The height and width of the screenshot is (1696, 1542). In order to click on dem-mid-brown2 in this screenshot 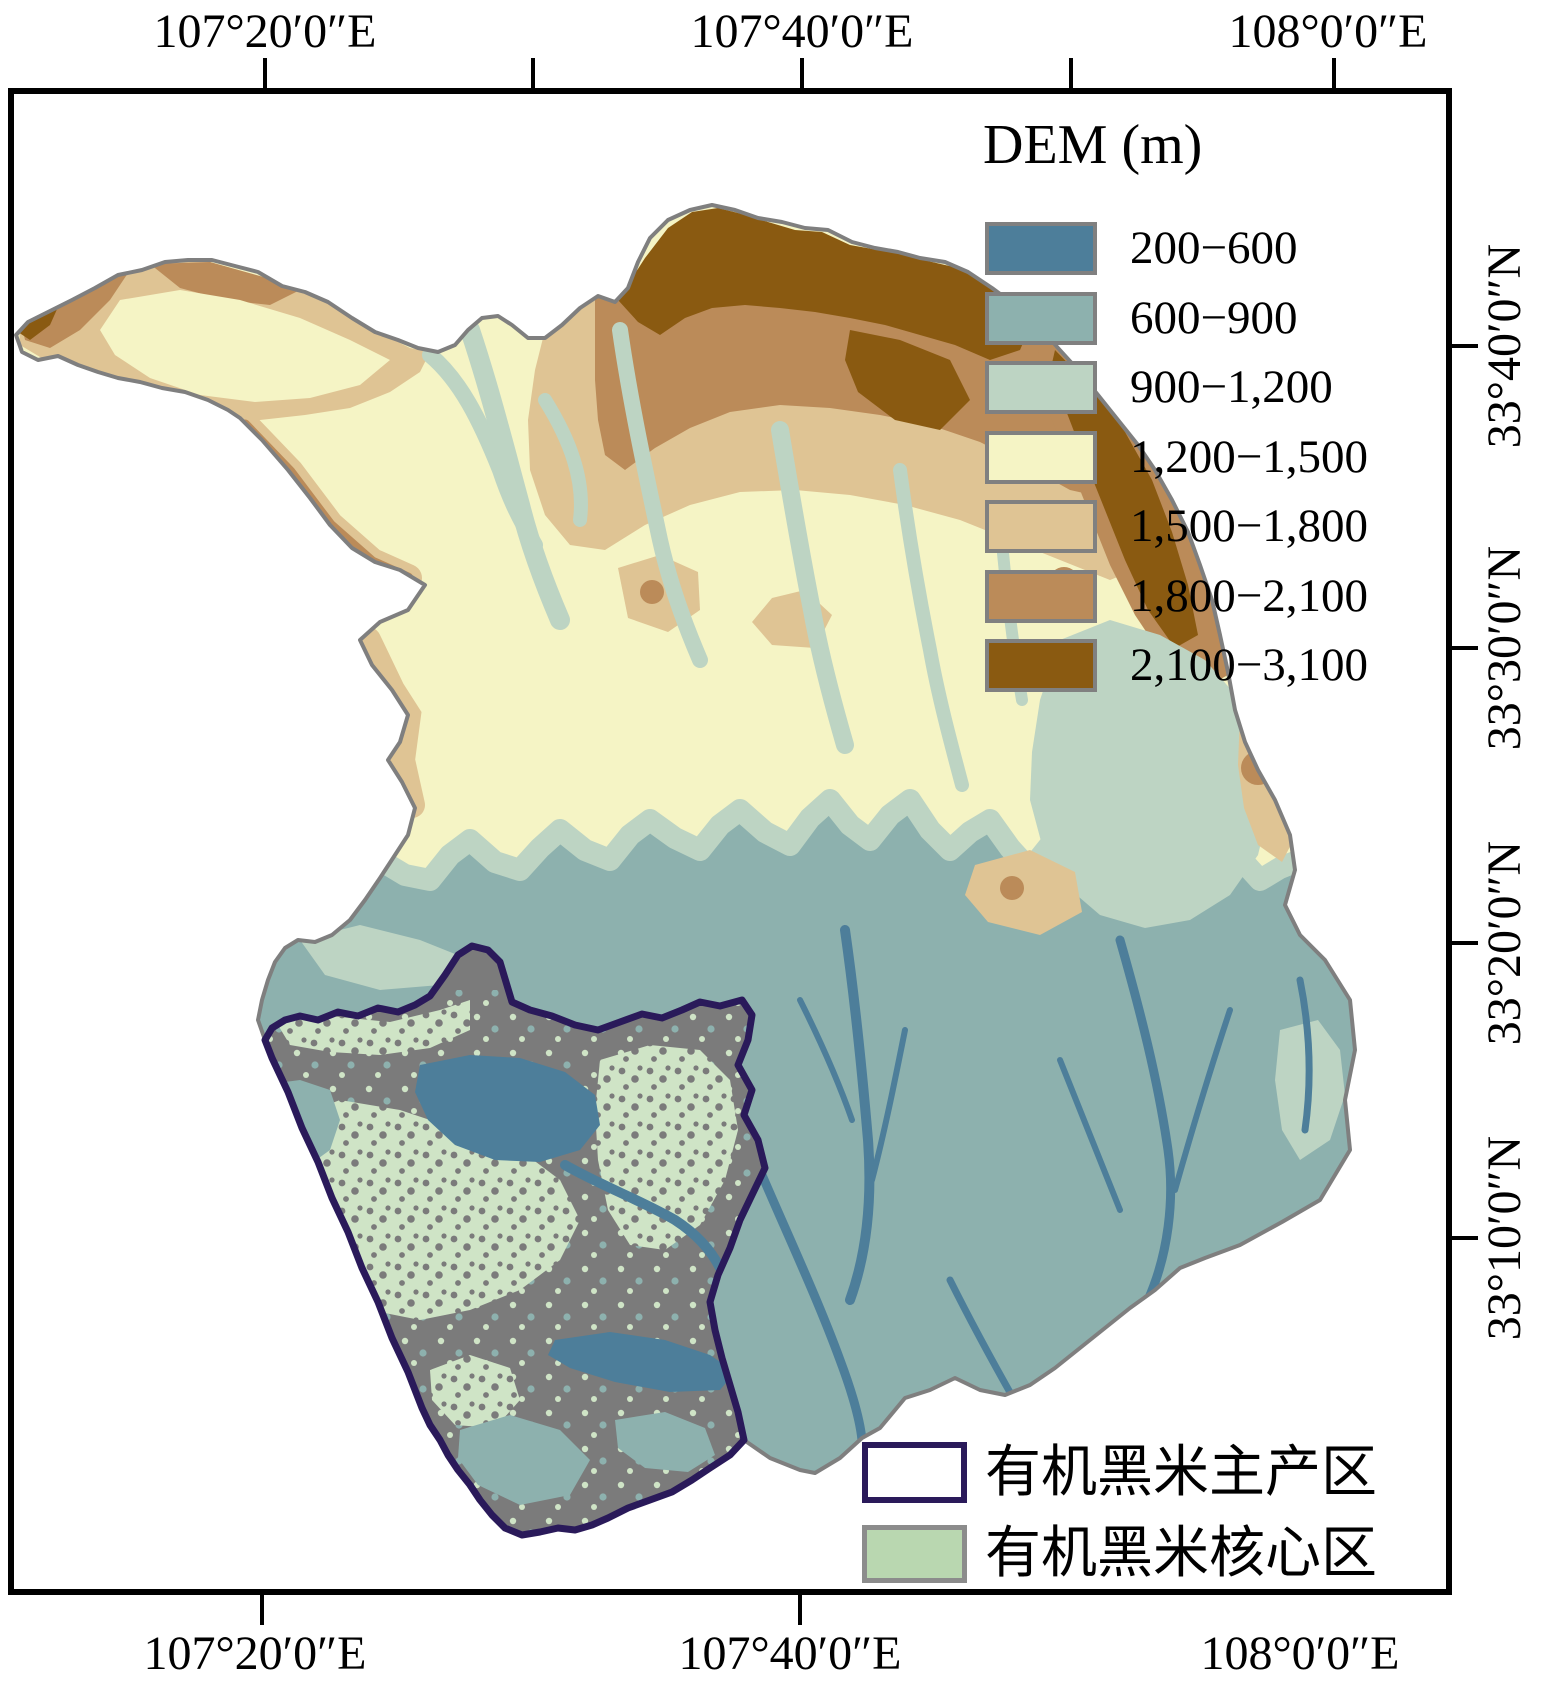, I will do `click(1012, 888)`.